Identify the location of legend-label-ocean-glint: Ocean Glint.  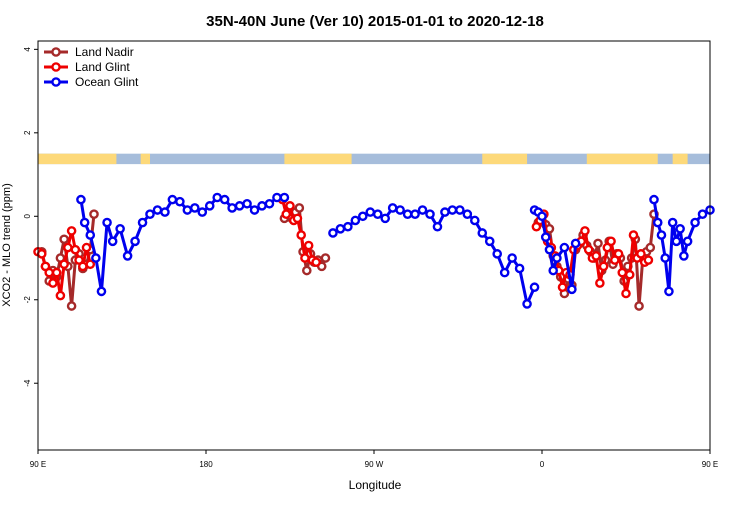
(107, 82).